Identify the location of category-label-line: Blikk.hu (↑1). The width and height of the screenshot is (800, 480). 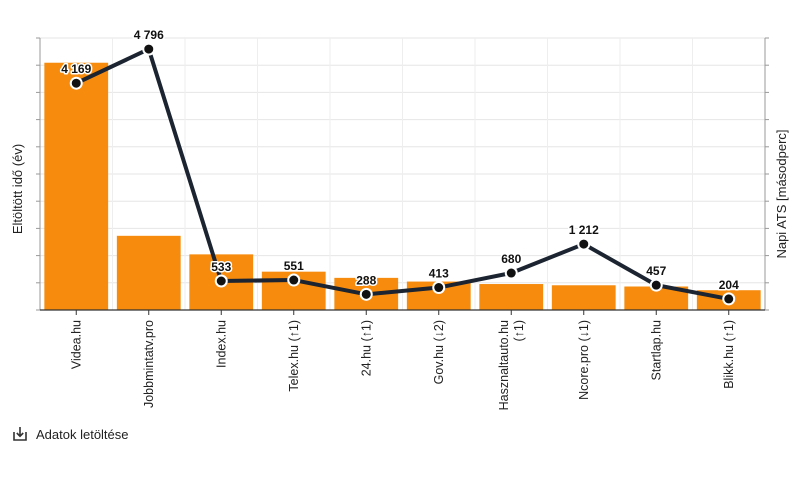
(729, 354).